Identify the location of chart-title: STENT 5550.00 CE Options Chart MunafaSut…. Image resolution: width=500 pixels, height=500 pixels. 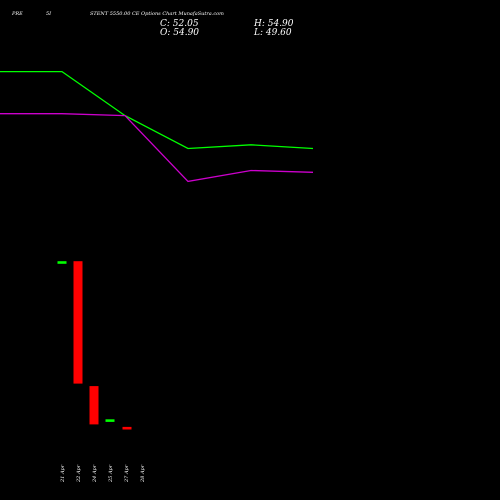
(157, 14).